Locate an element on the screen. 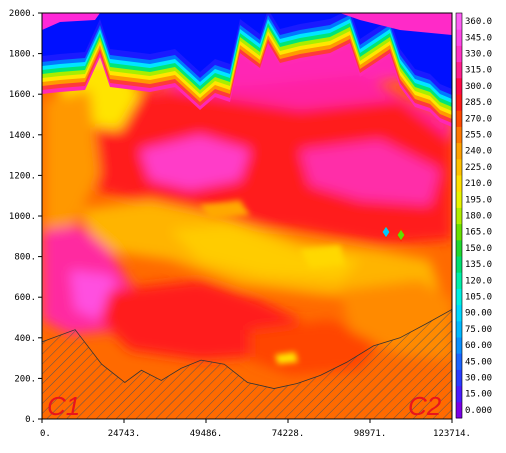 The width and height of the screenshot is (506, 453). x-tick-label: 123714. is located at coordinates (452, 434).